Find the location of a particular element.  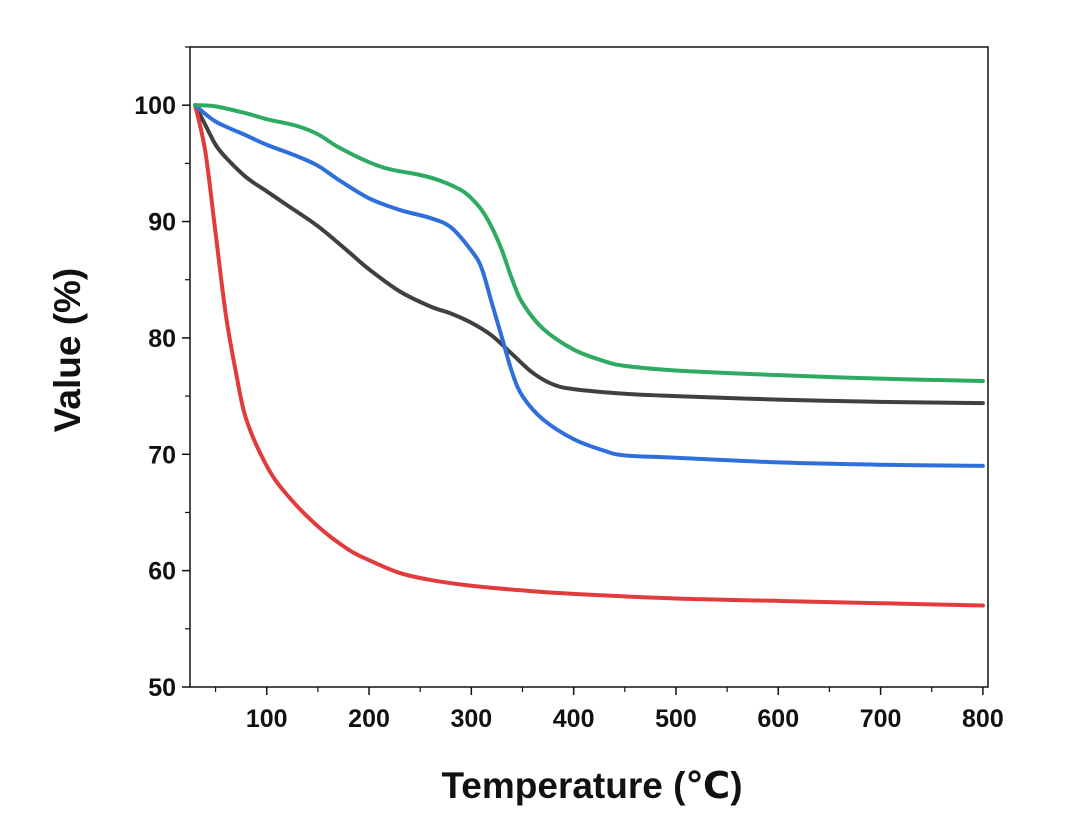

y-tick-label: 60 is located at coordinates (162, 572).